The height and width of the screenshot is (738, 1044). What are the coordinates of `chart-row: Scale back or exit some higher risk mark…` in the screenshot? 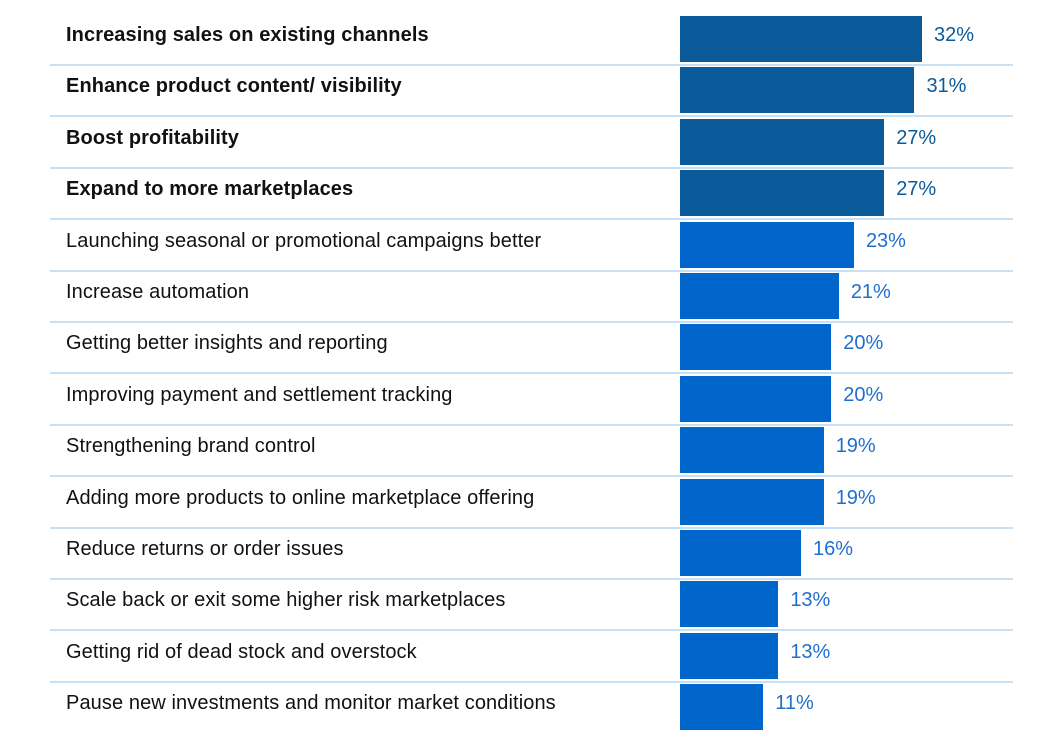 It's located at (522, 604).